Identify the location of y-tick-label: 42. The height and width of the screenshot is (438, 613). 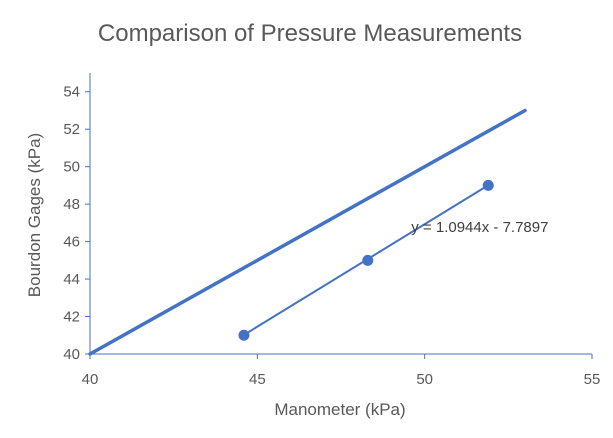
(71, 317).